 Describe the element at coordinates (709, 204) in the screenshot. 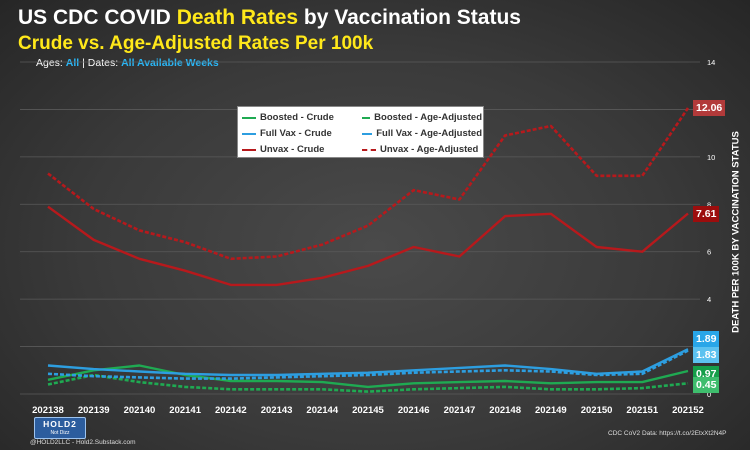

I see `y-tick-label: 8` at that location.